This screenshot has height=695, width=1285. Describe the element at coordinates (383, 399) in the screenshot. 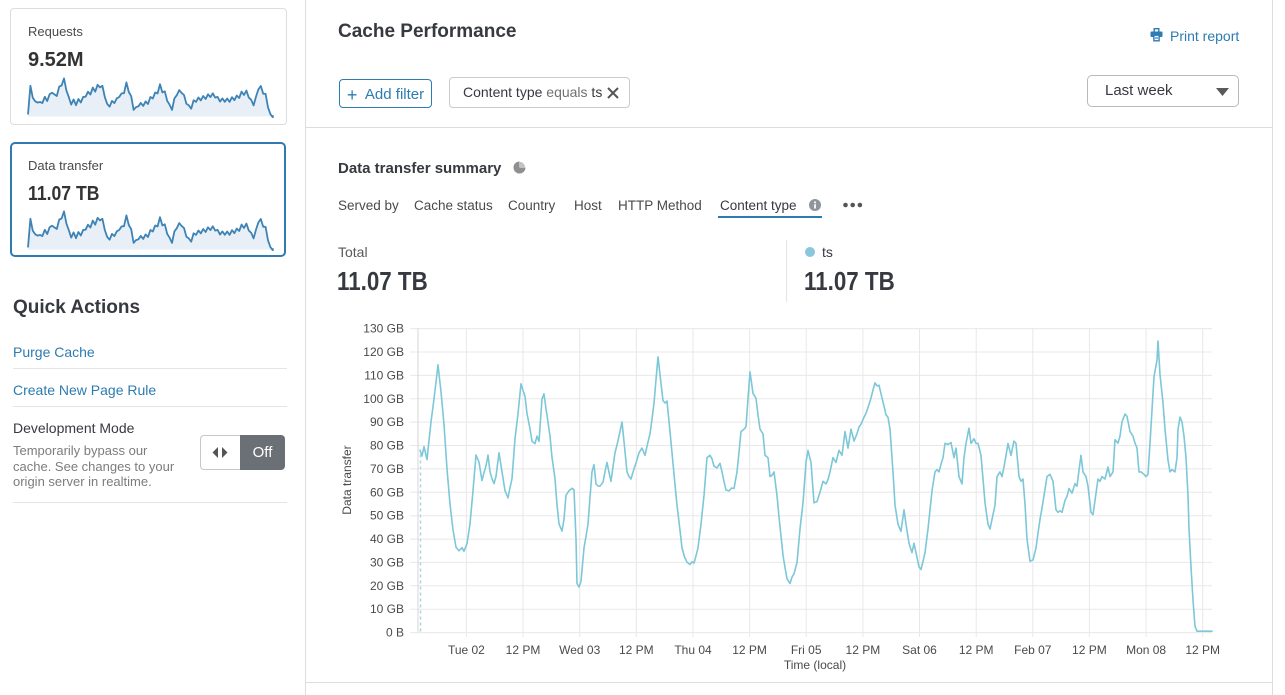

I see `svg-text: 100 GB` at that location.